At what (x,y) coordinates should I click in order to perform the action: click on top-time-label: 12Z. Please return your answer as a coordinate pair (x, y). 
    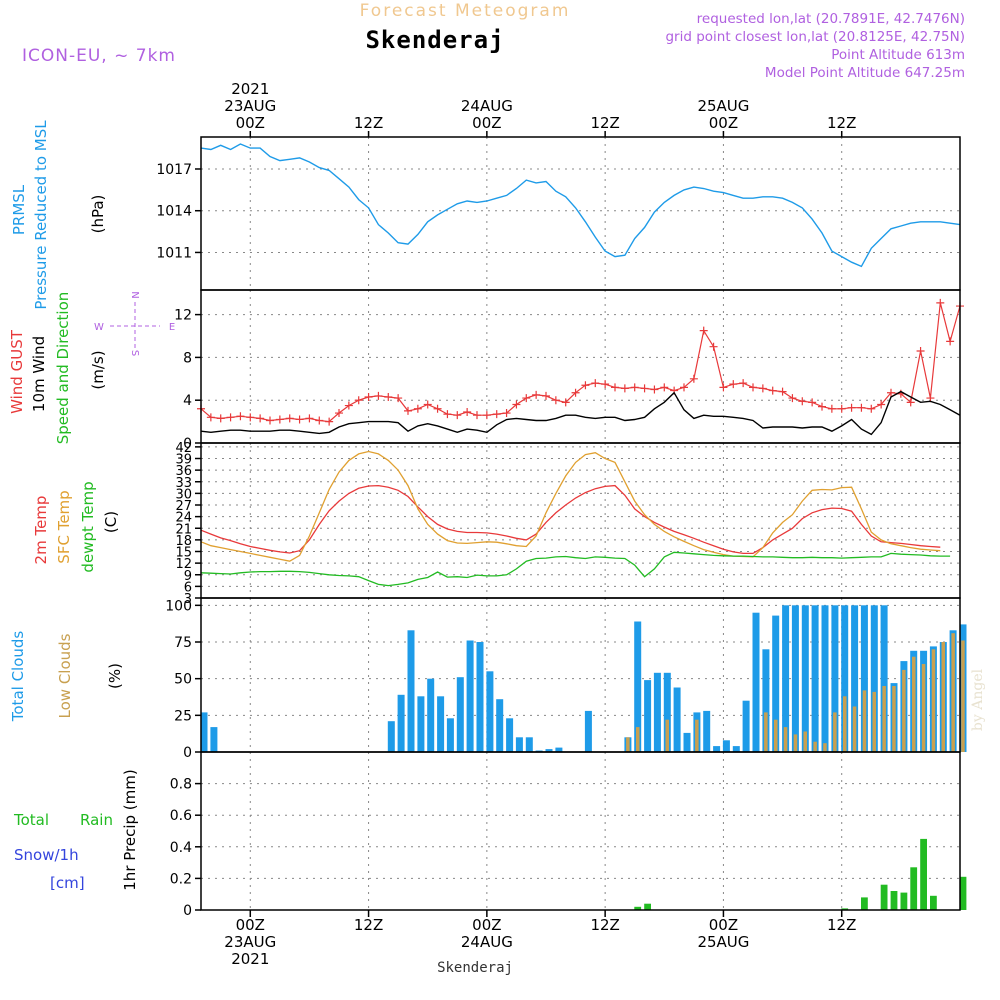
    Looking at the image, I should click on (368, 123).